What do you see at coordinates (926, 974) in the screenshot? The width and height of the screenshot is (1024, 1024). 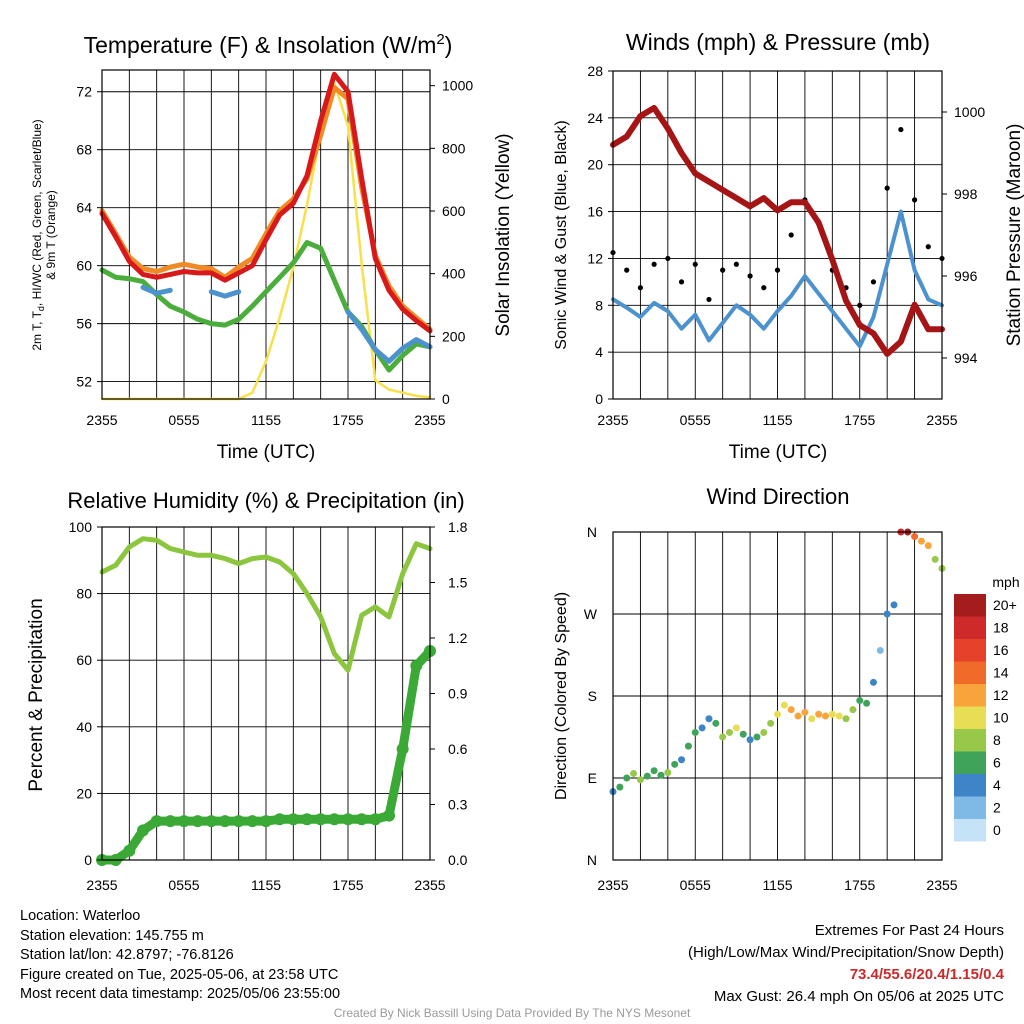 I see `extremes-values: 73.4/55.6/20.4/1.15/0.4` at bounding box center [926, 974].